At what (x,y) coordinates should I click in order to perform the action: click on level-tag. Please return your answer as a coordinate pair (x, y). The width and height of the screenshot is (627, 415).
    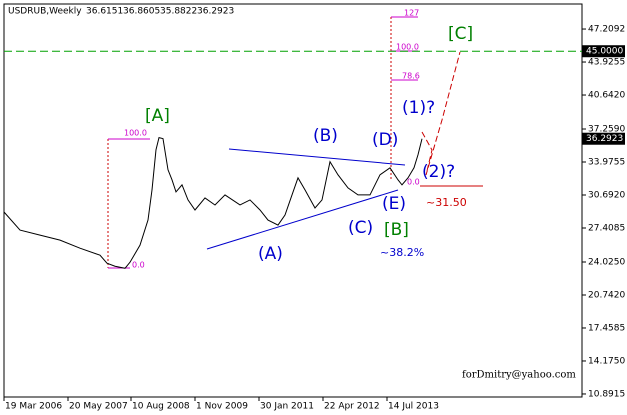
    Looking at the image, I should click on (603, 51).